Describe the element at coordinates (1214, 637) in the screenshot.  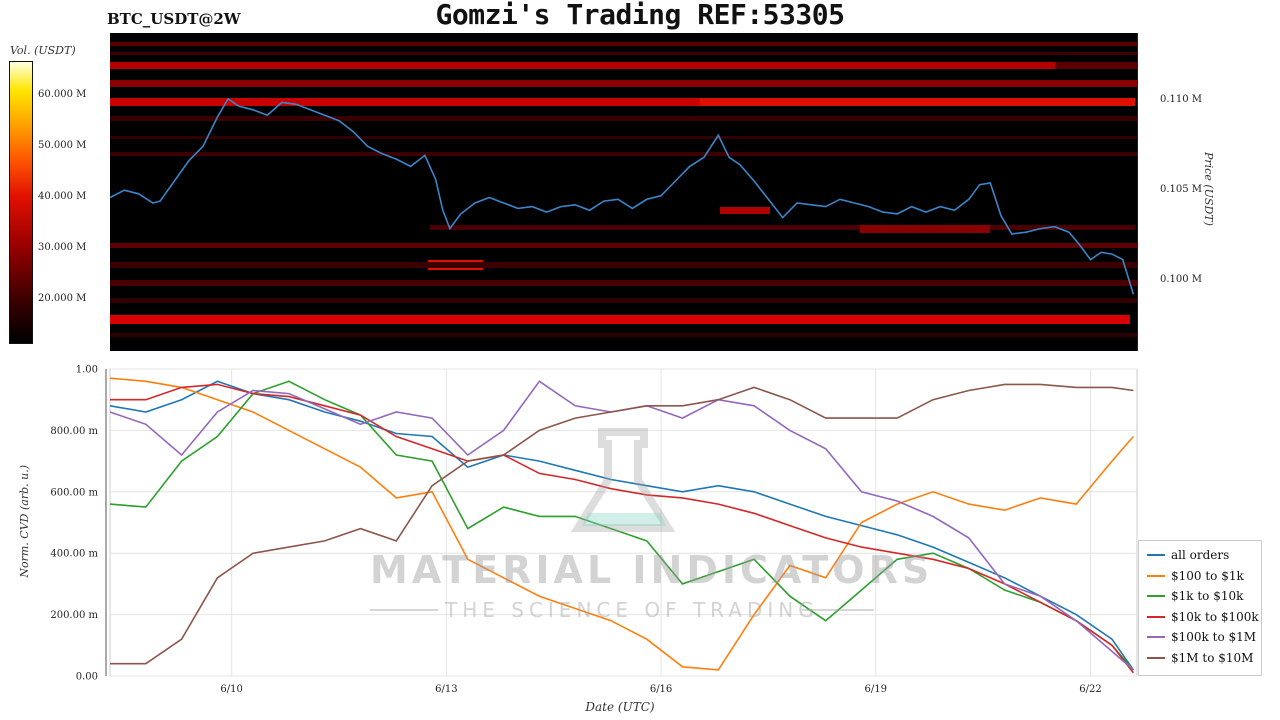
I see `legend-label: $100k to $1M` at that location.